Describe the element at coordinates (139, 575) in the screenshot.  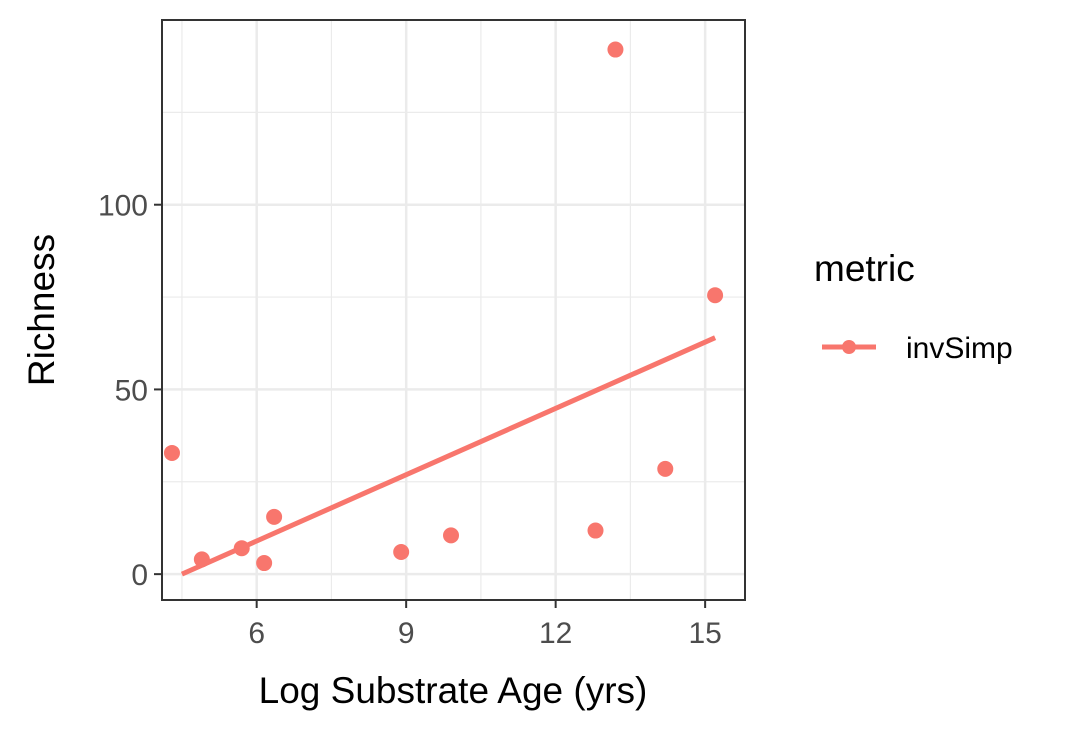
I see `y-tick-label: 0` at that location.